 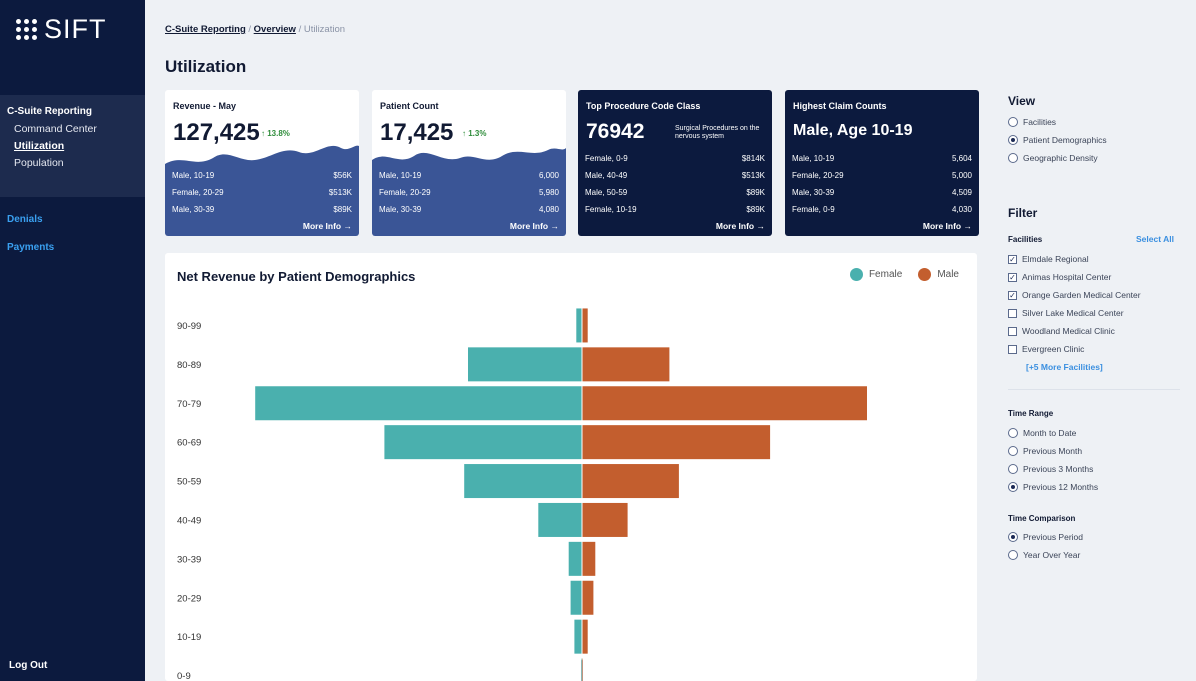 I want to click on card-row: Female, 0-9 $814K, so click(x=675, y=158).